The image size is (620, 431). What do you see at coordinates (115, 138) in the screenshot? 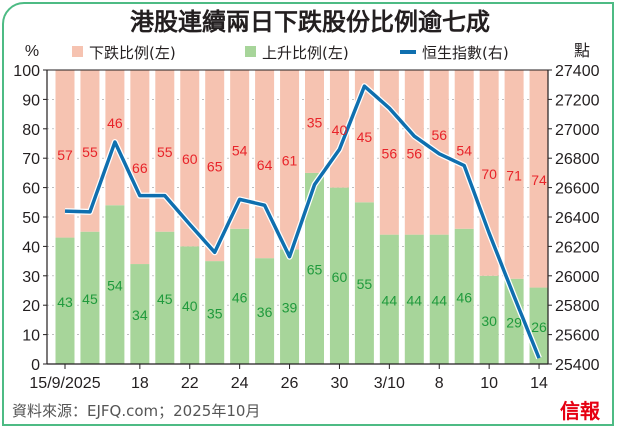
I see `down-bar-17/9` at bounding box center [115, 138].